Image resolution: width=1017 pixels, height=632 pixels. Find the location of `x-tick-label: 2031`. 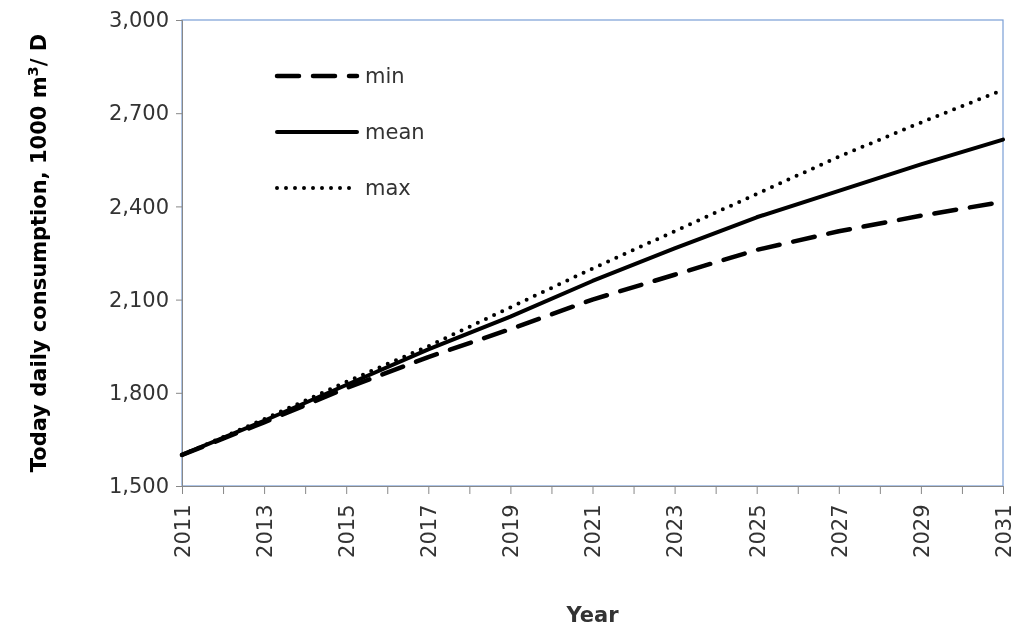

x-tick-label: 2031 is located at coordinates (1003, 531).